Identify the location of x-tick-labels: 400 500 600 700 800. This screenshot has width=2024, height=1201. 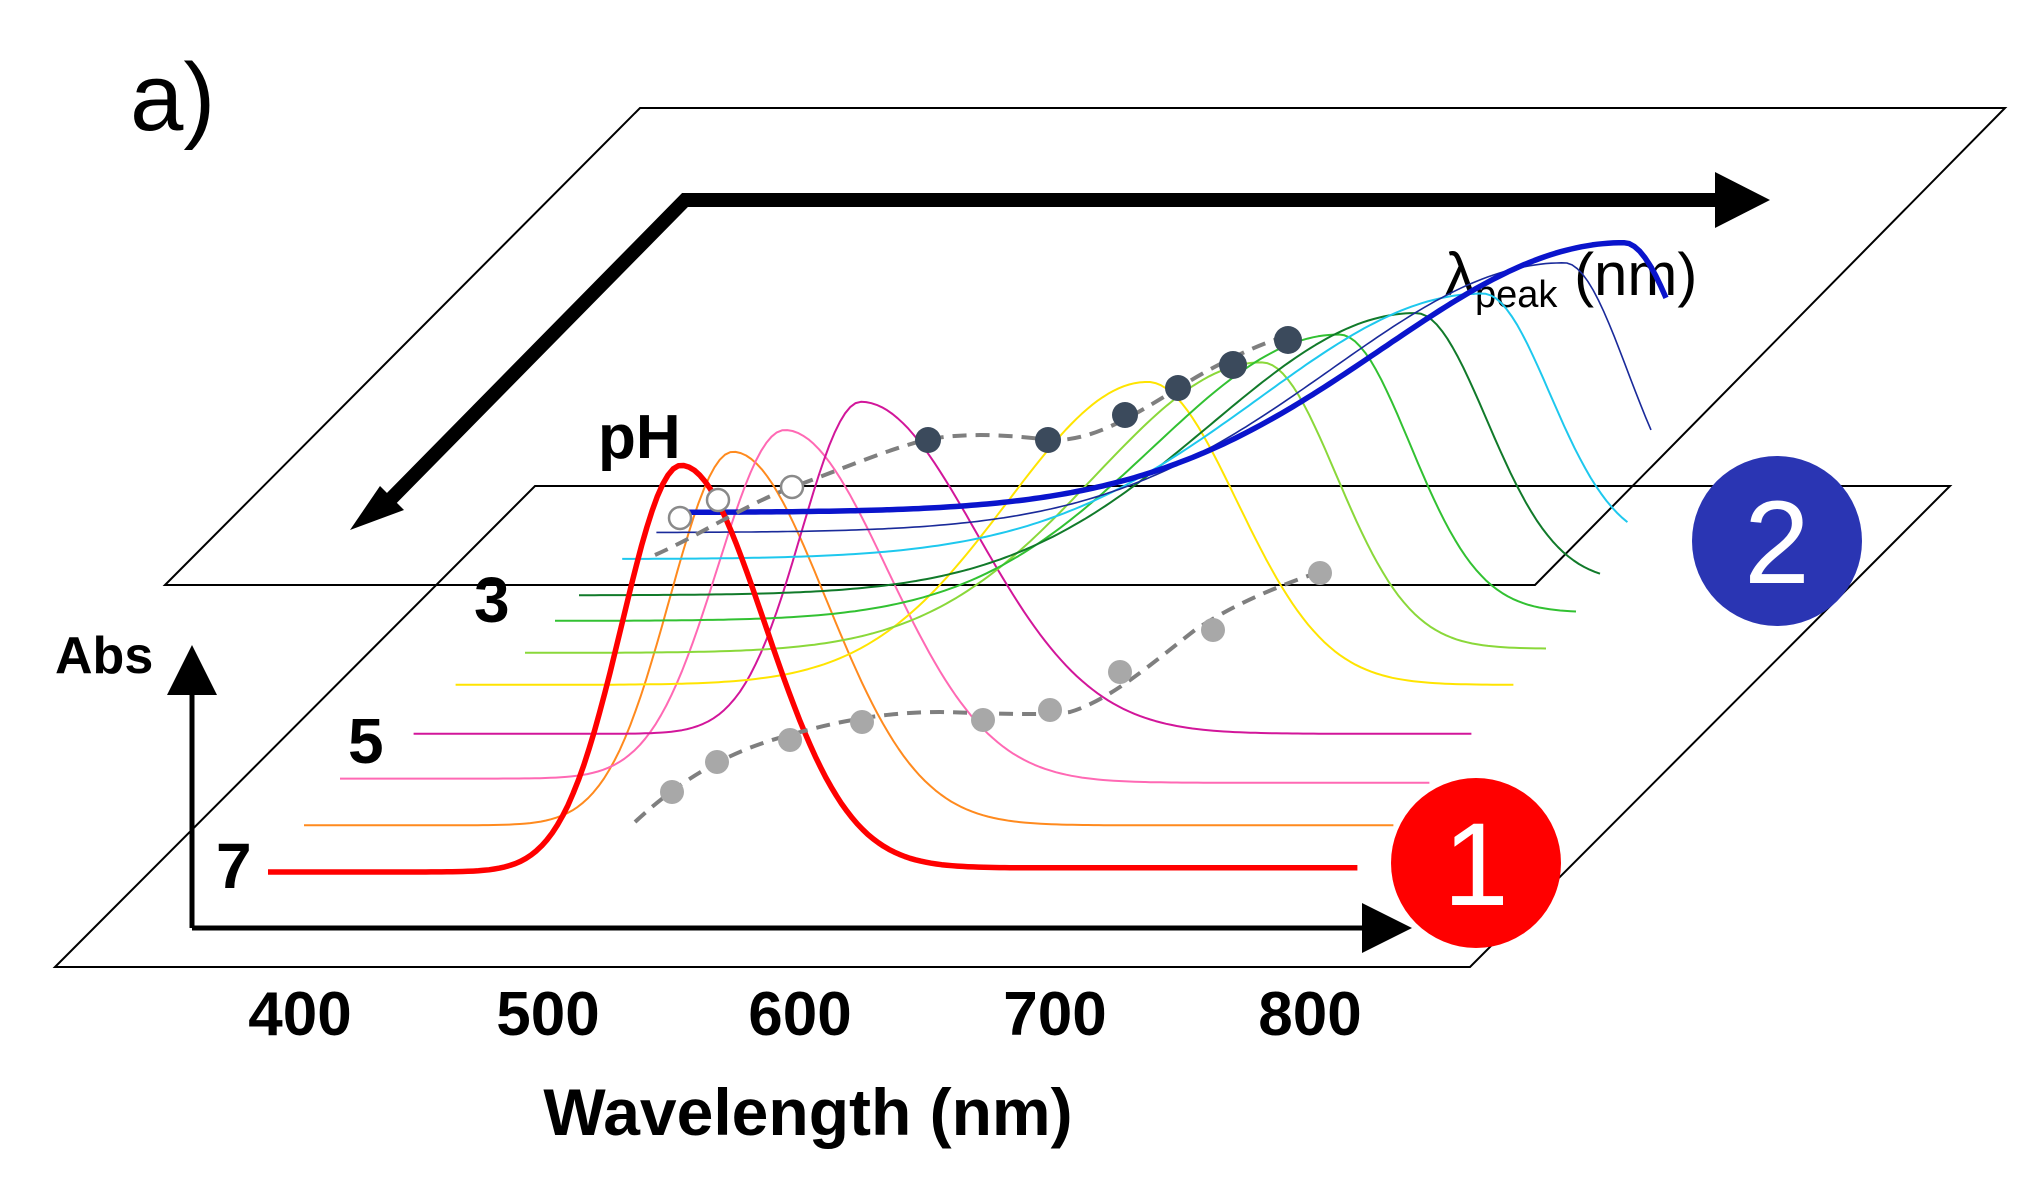
(804, 1014).